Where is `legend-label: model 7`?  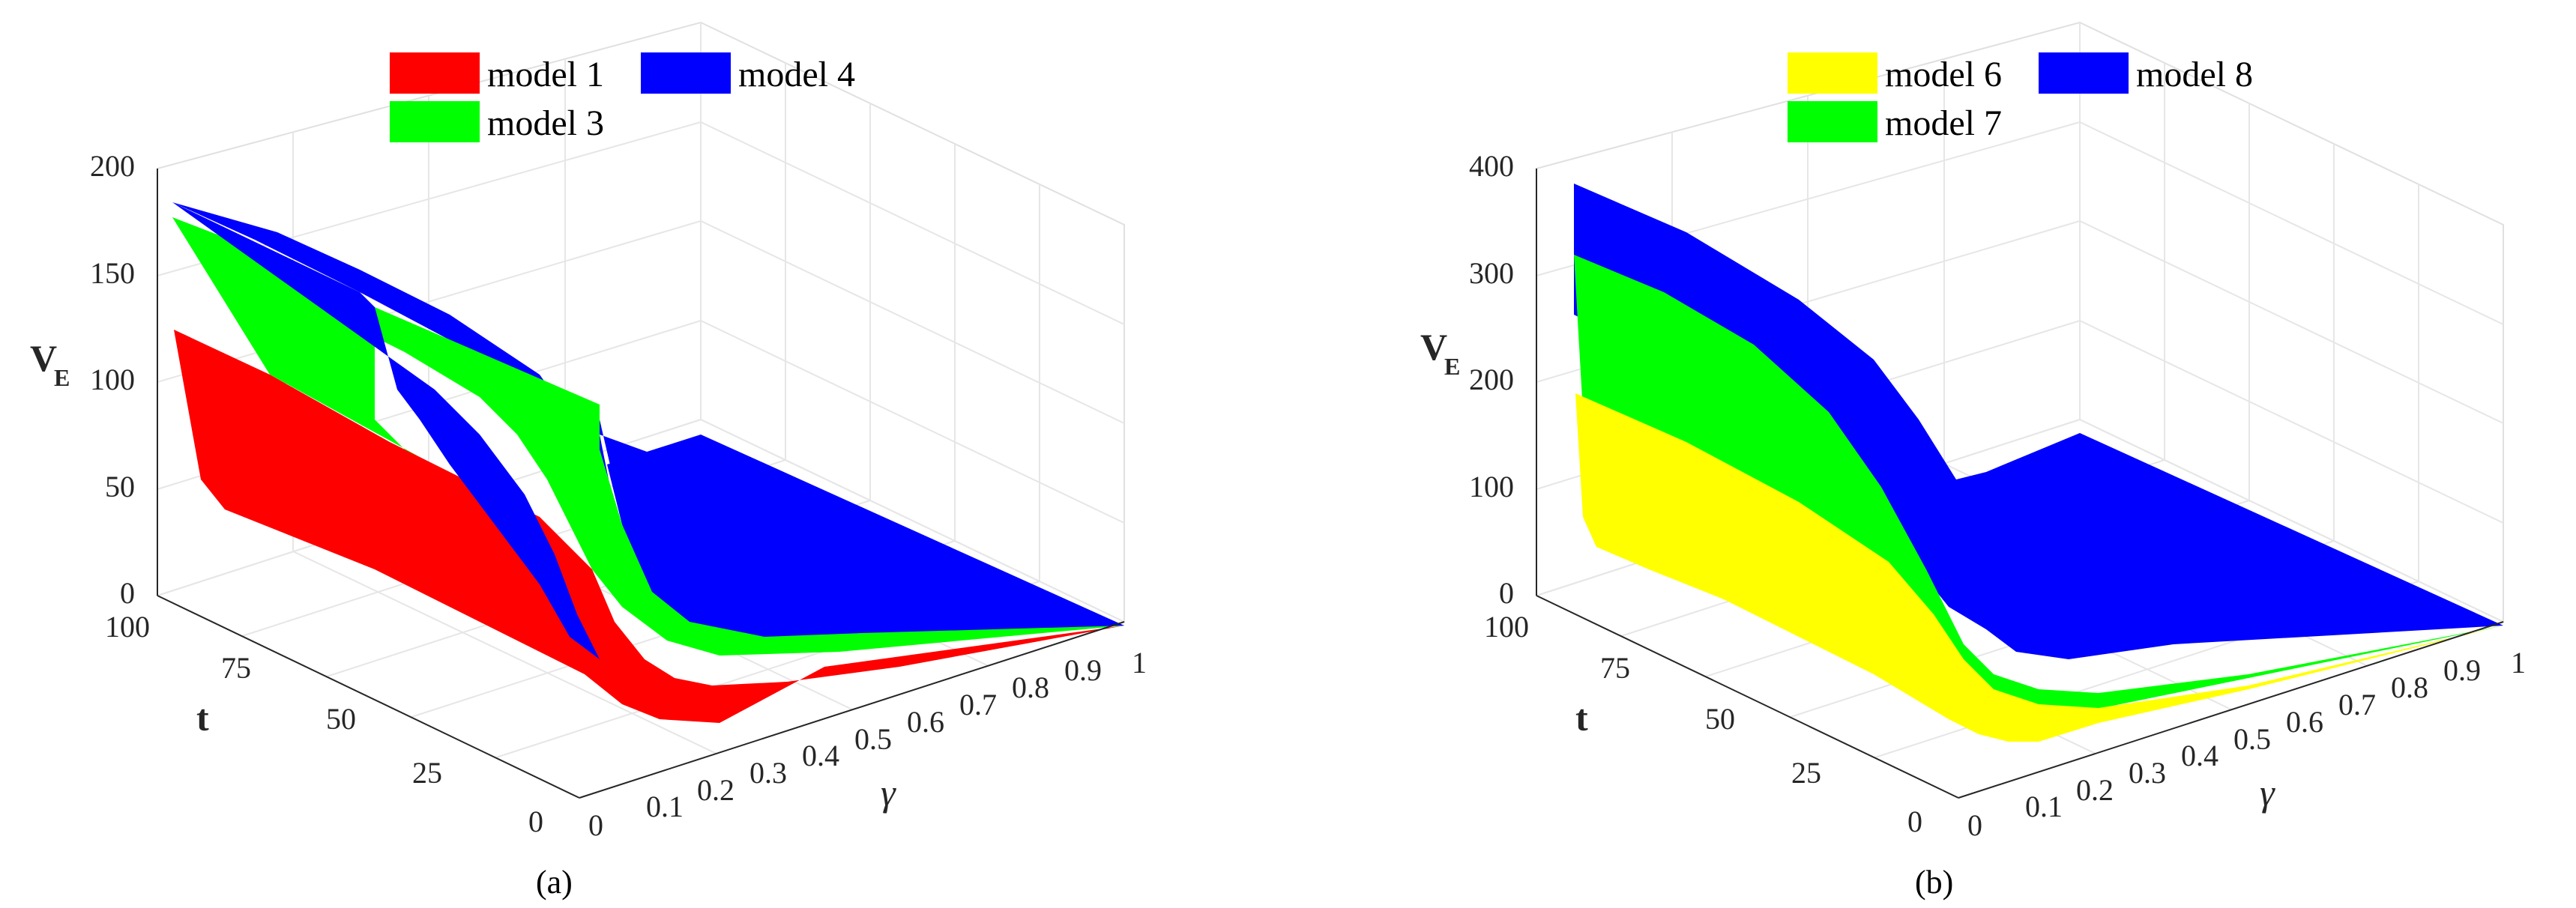
legend-label: model 7 is located at coordinates (1943, 123).